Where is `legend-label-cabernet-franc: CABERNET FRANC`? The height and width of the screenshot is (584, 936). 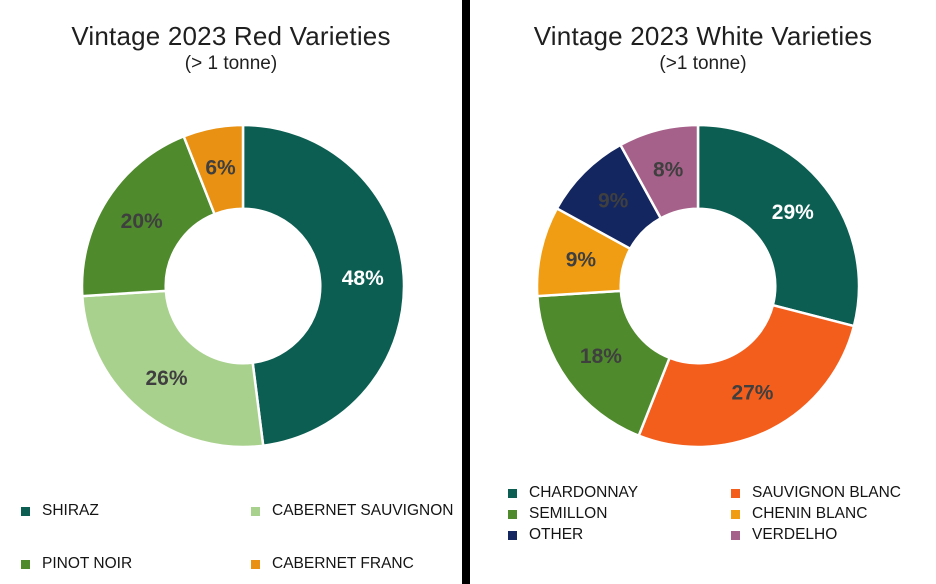
legend-label-cabernet-franc: CABERNET FRANC is located at coordinates (343, 563).